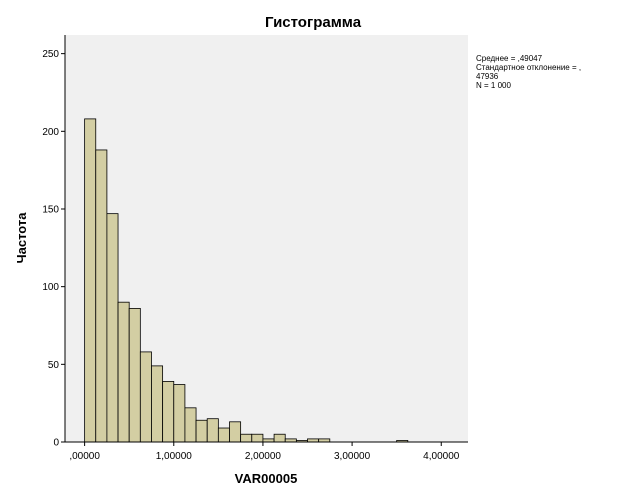 This screenshot has height=501, width=626. What do you see at coordinates (263, 456) in the screenshot?
I see `x-tick-label: 2,00000` at bounding box center [263, 456].